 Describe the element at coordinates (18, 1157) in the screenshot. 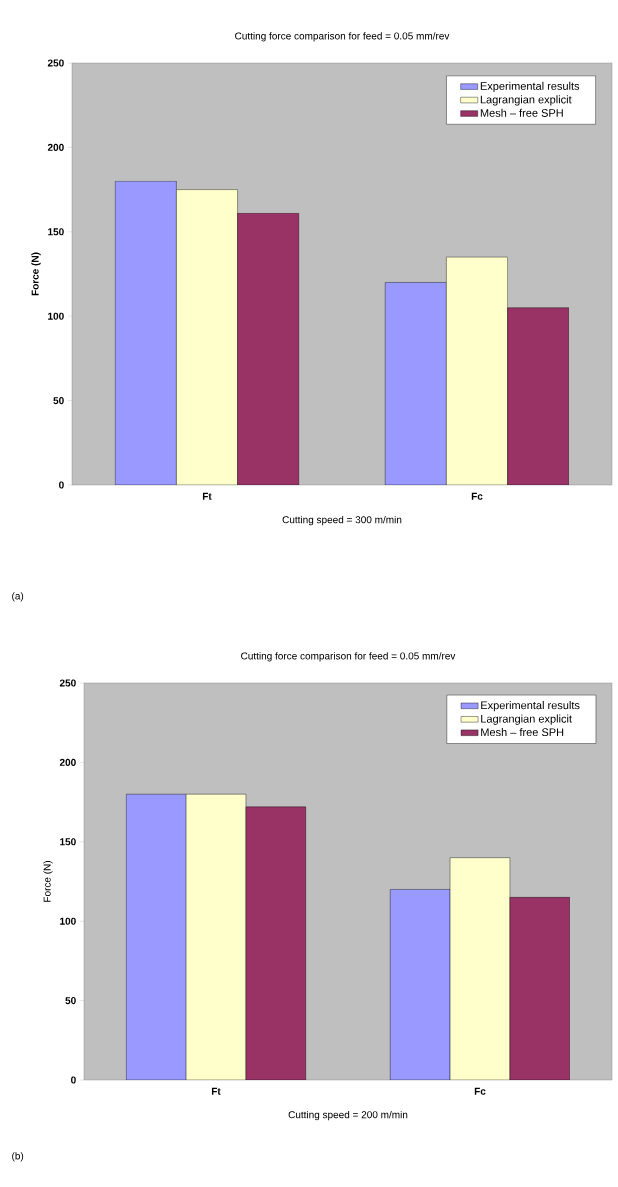

I see `text: (b)` at that location.